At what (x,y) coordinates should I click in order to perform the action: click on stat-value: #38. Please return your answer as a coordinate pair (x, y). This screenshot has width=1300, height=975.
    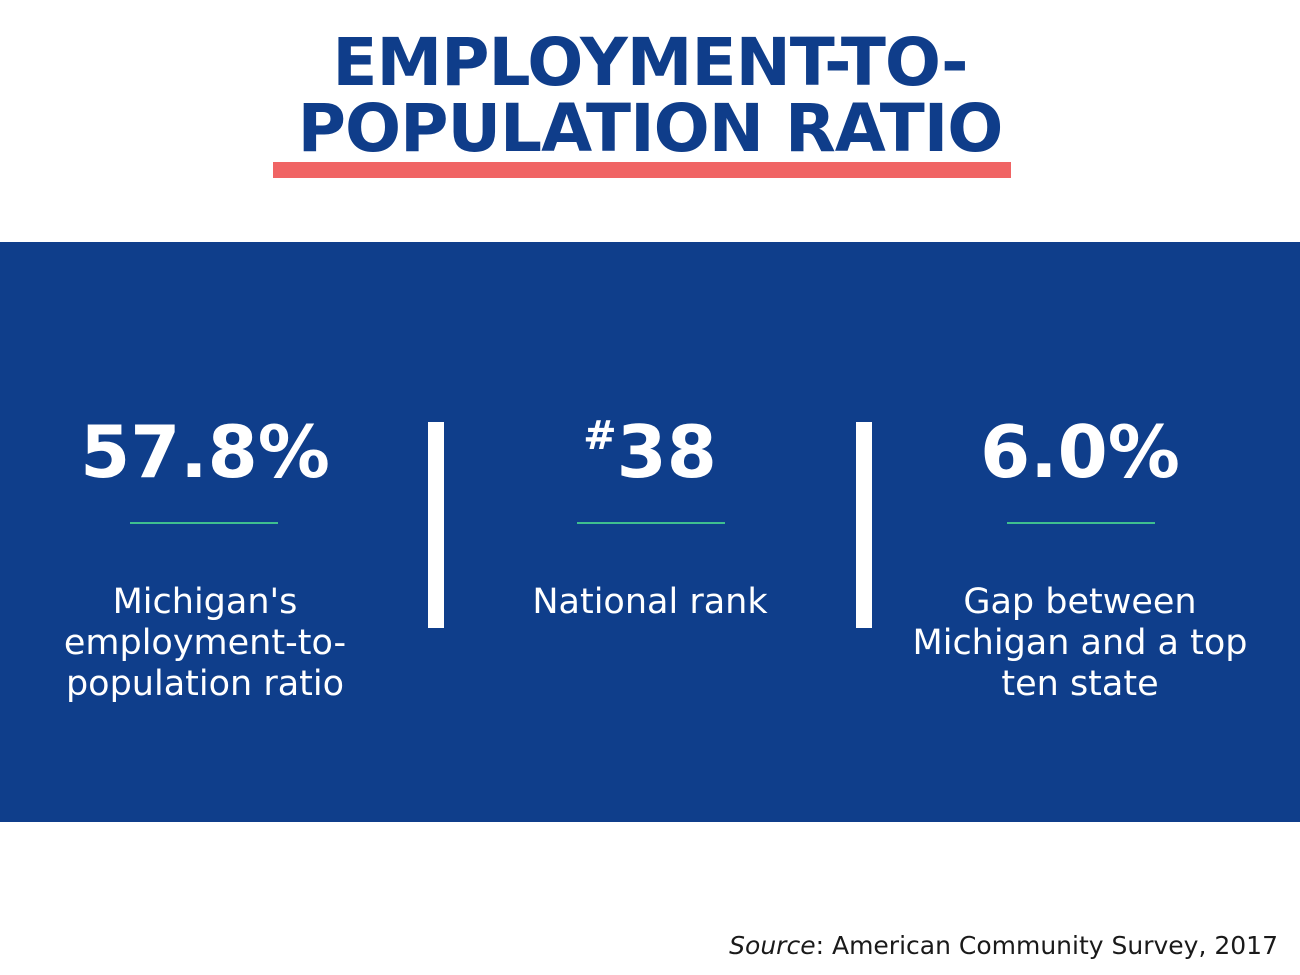
    Looking at the image, I should click on (650, 452).